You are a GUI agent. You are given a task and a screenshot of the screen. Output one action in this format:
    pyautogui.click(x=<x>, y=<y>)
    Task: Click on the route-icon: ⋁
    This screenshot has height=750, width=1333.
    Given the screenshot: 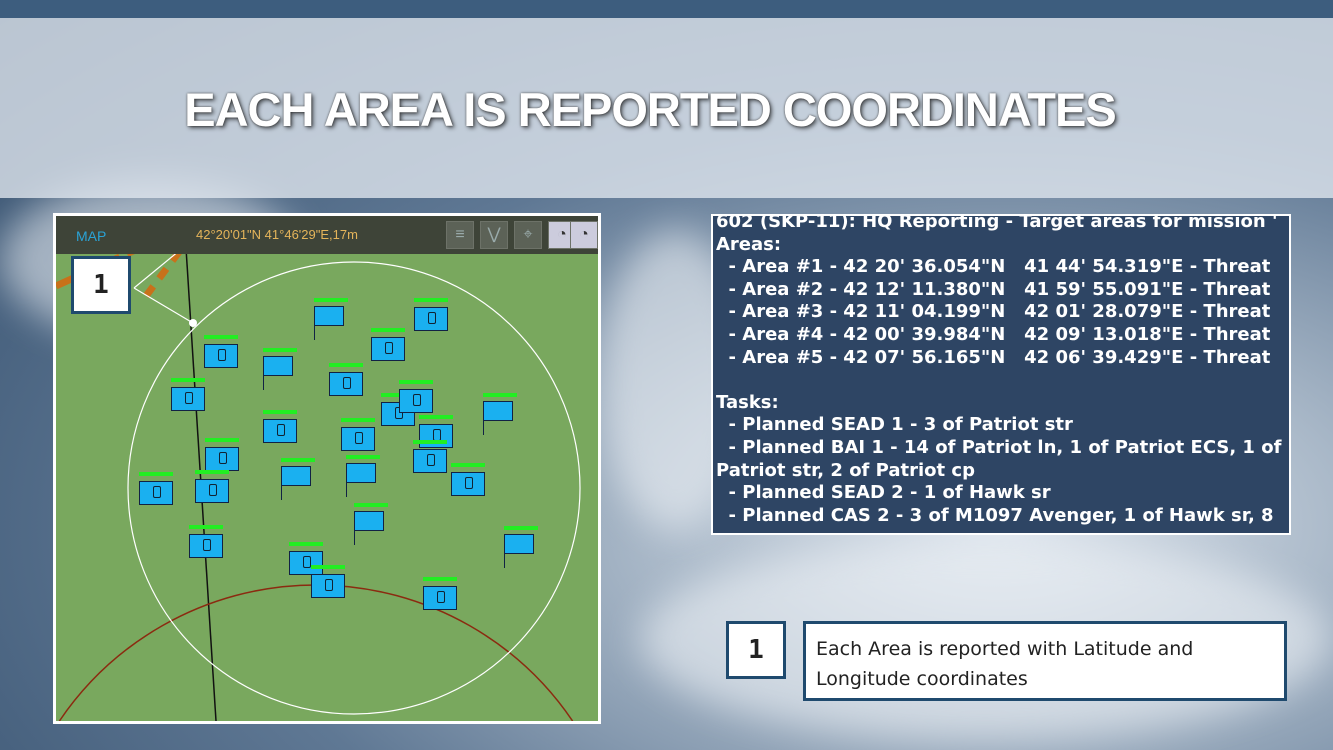 What is the action you would take?
    pyautogui.click(x=494, y=235)
    